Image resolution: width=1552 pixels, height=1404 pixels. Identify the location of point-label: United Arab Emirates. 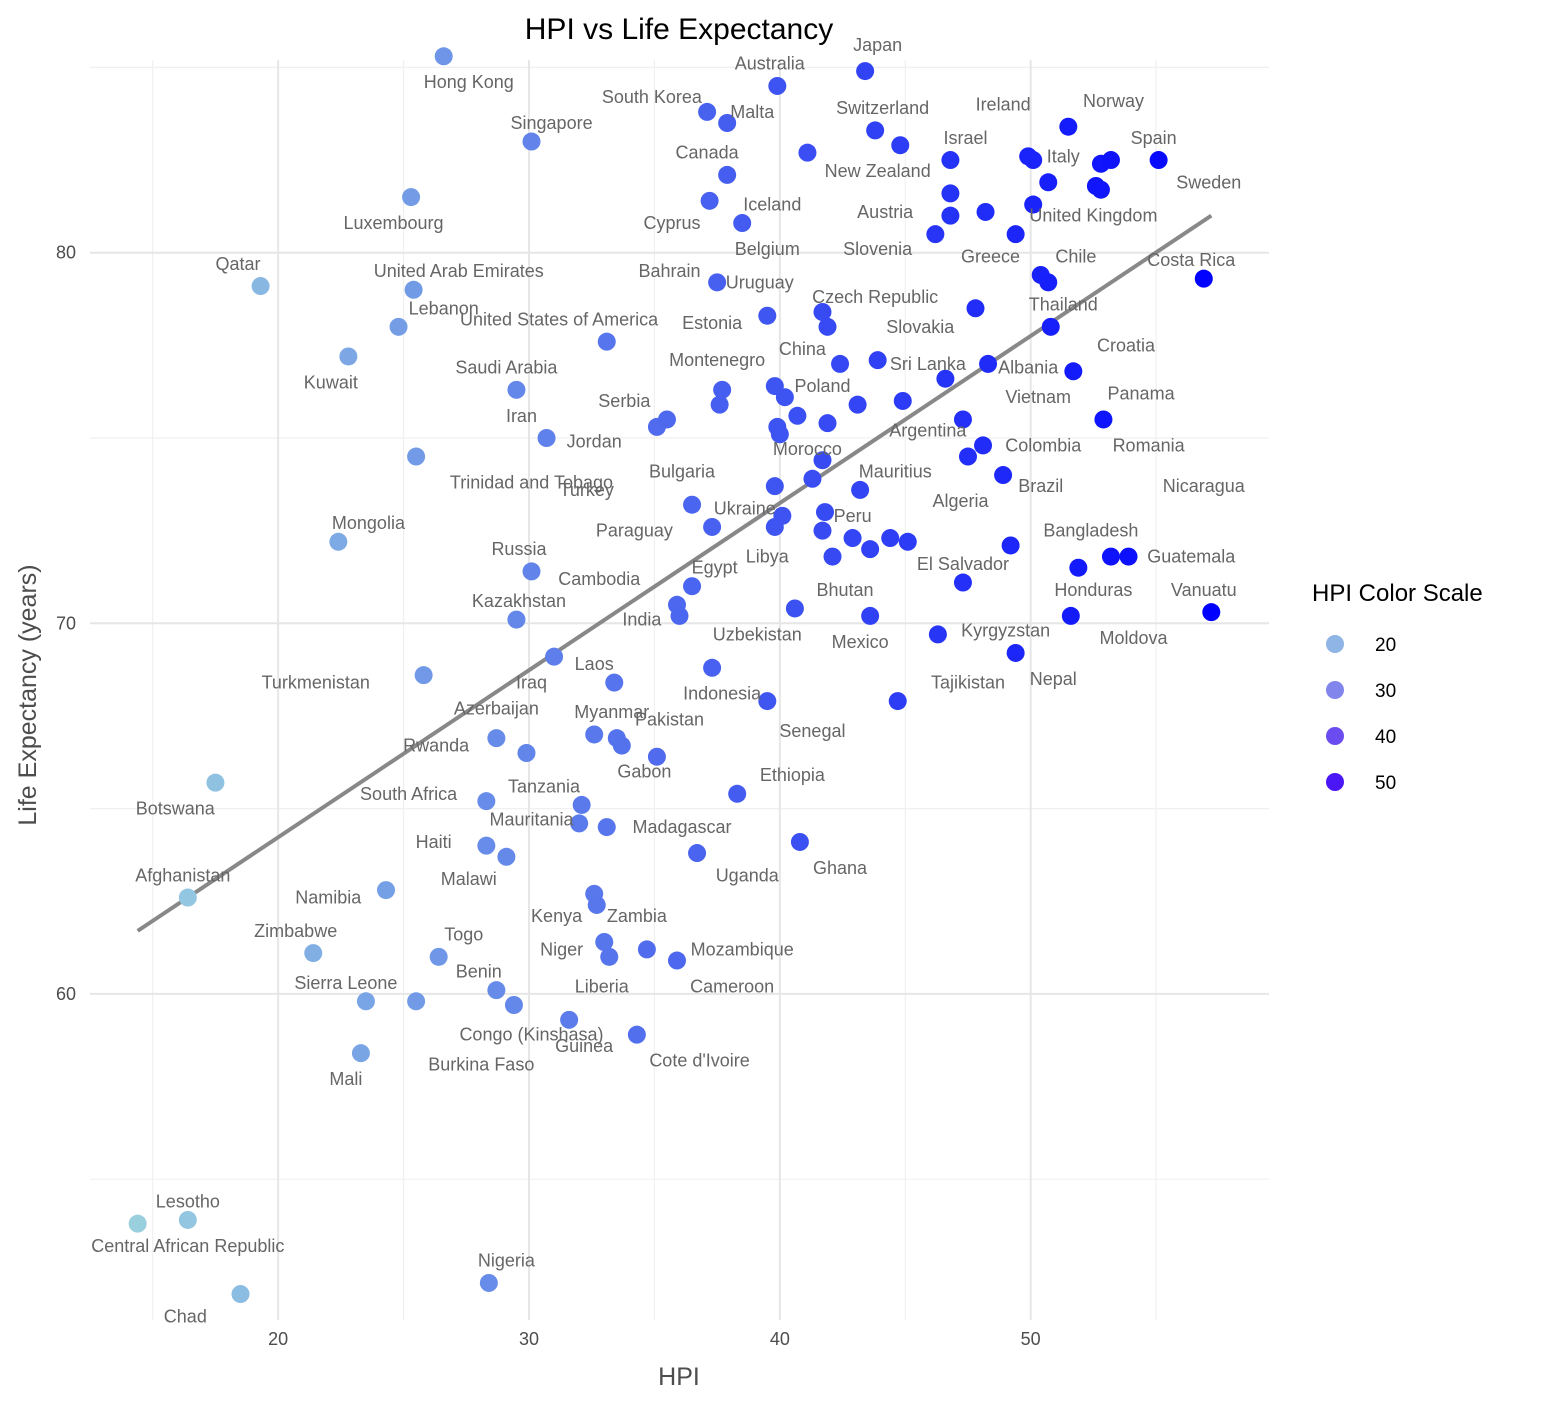
(459, 271).